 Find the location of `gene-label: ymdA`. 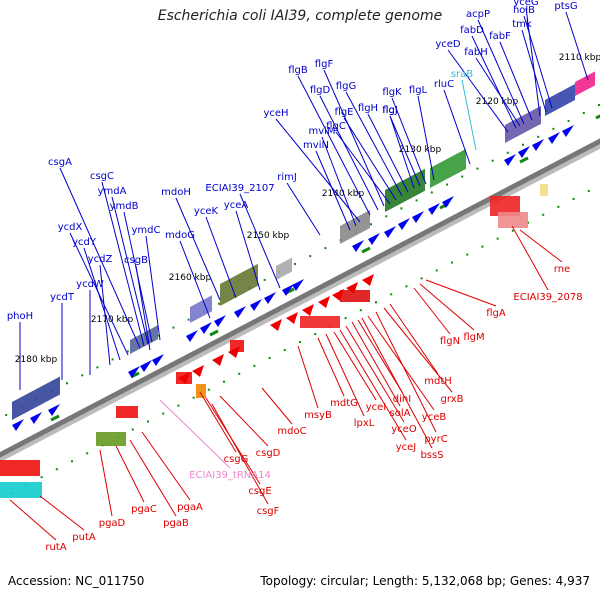

gene-label: ymdA is located at coordinates (112, 191).